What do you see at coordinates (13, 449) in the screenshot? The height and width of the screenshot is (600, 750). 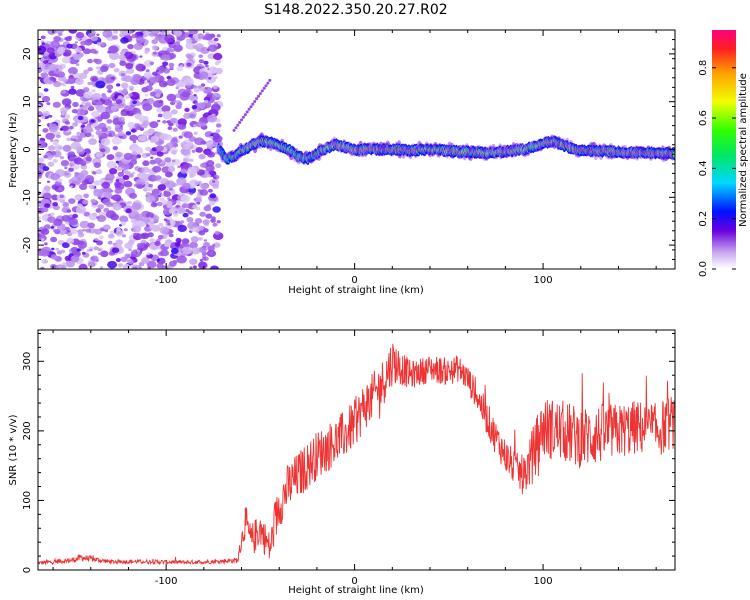 I see `snr-y-axis-label: SNR (10 * v/v)` at bounding box center [13, 449].